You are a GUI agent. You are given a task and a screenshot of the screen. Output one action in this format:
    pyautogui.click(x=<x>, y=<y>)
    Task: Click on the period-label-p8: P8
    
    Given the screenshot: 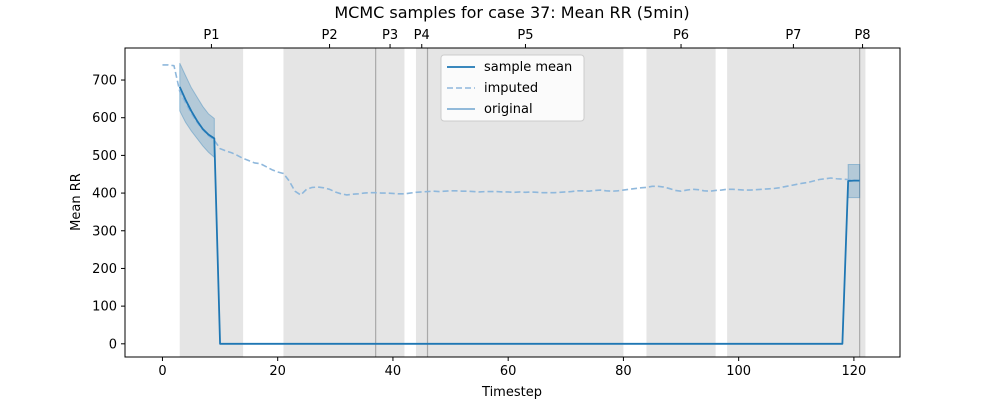 What is the action you would take?
    pyautogui.click(x=862, y=35)
    